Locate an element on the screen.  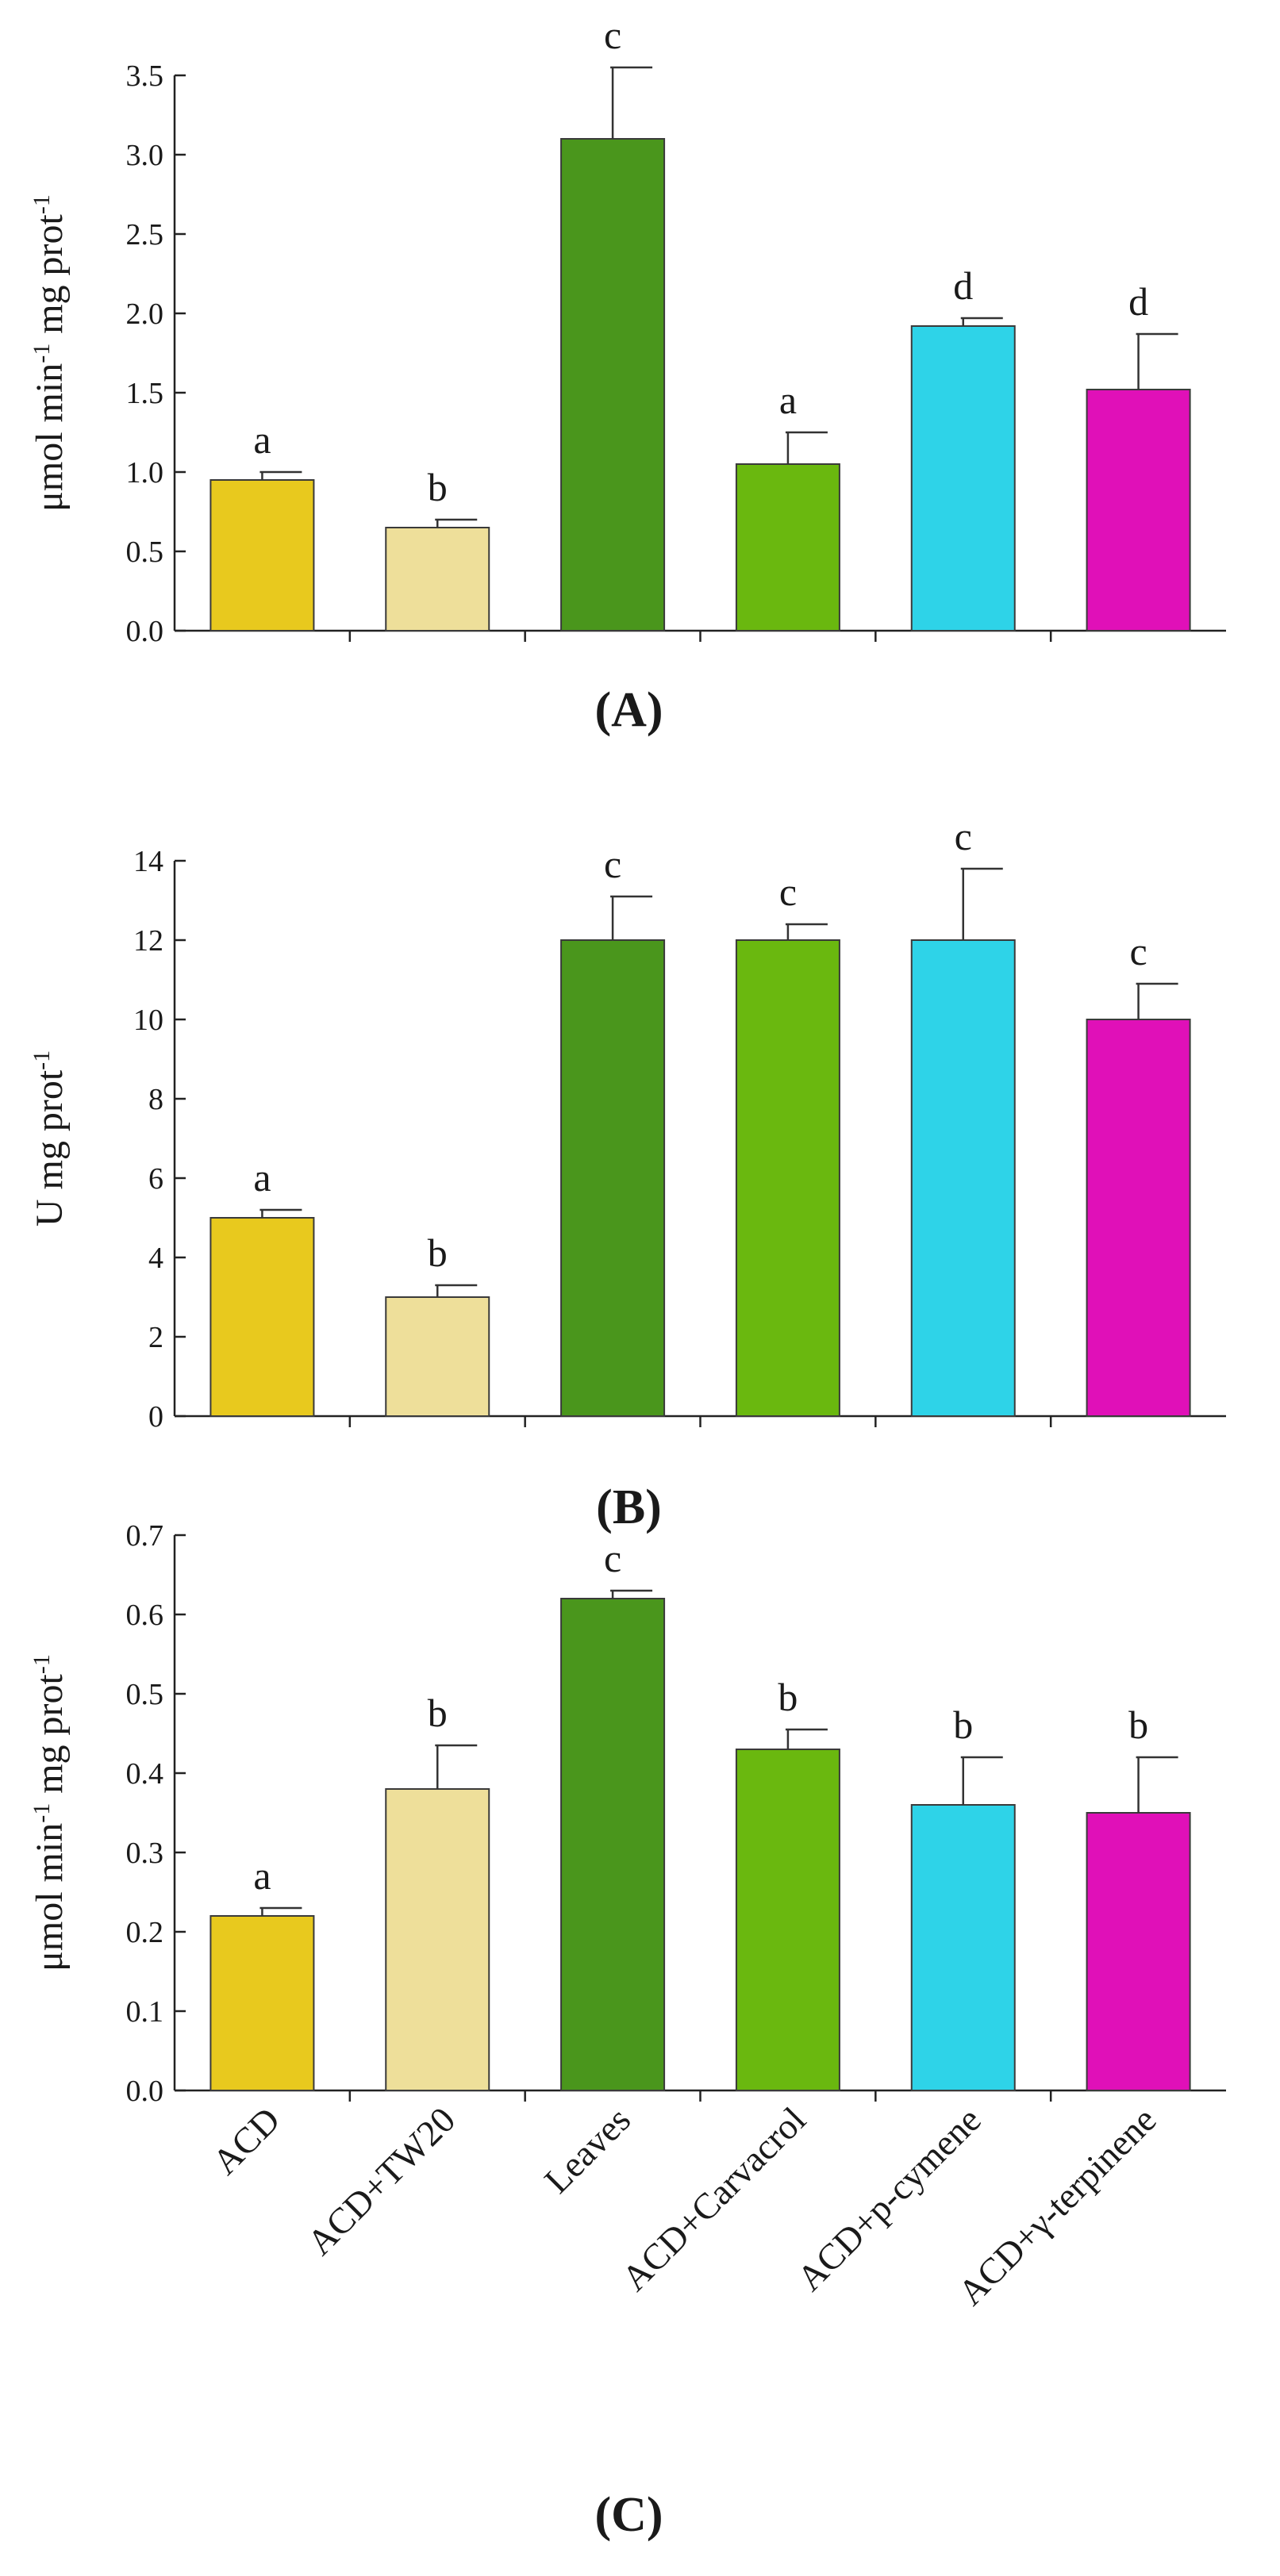
y-tick-label: 2 is located at coordinates (156, 1337).